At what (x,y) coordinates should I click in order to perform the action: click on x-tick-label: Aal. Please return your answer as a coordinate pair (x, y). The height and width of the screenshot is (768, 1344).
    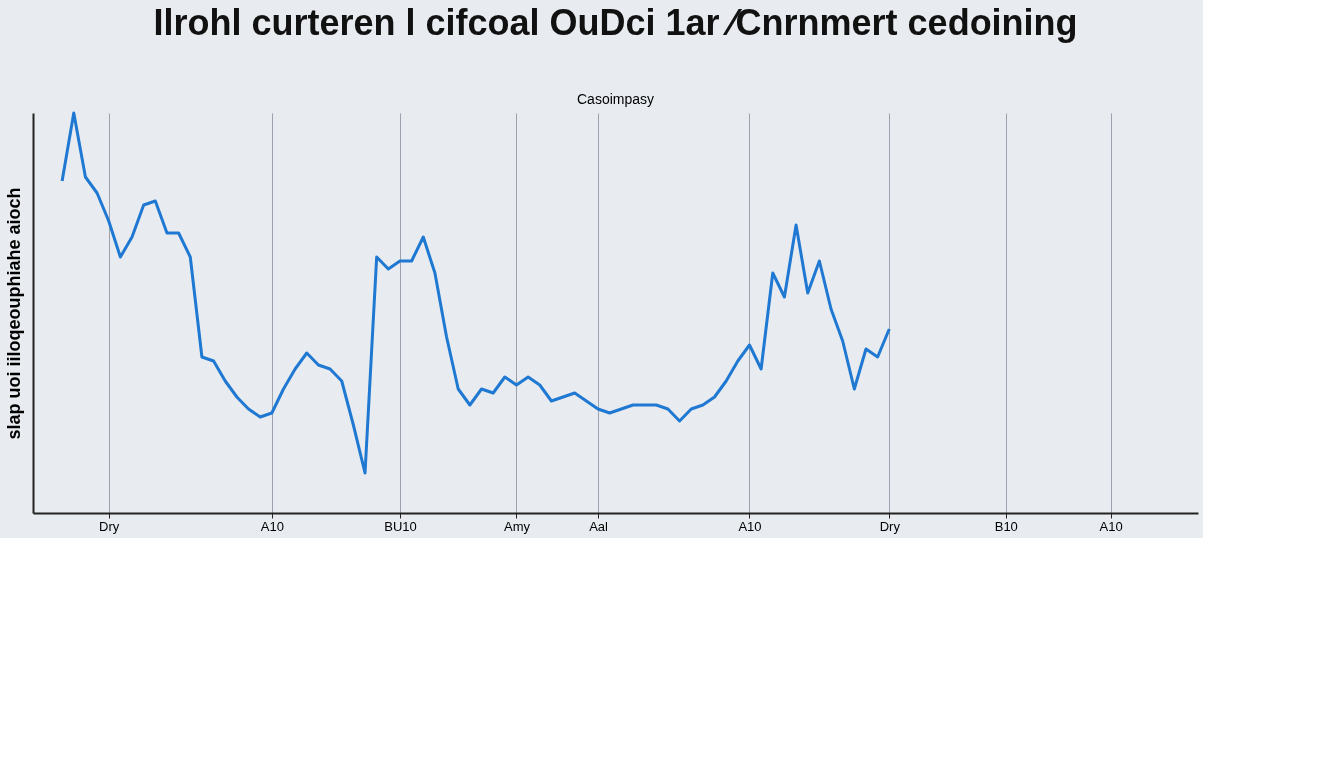
    Looking at the image, I should click on (599, 526).